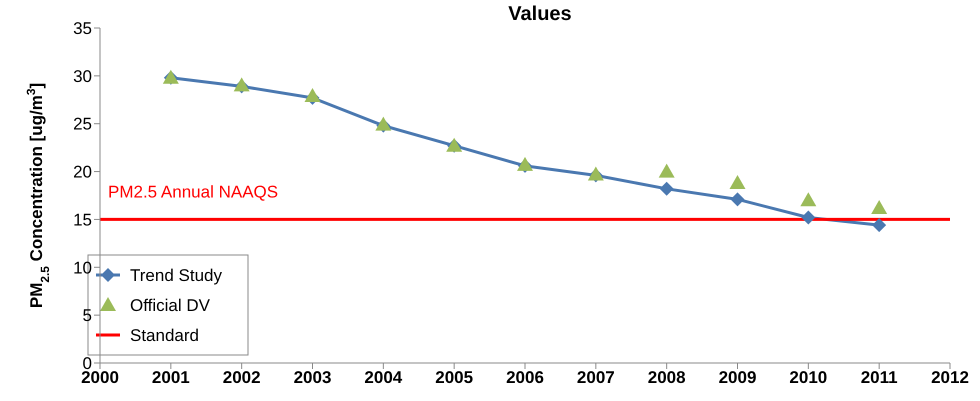  What do you see at coordinates (164, 335) in the screenshot?
I see `legend-label: Standard` at bounding box center [164, 335].